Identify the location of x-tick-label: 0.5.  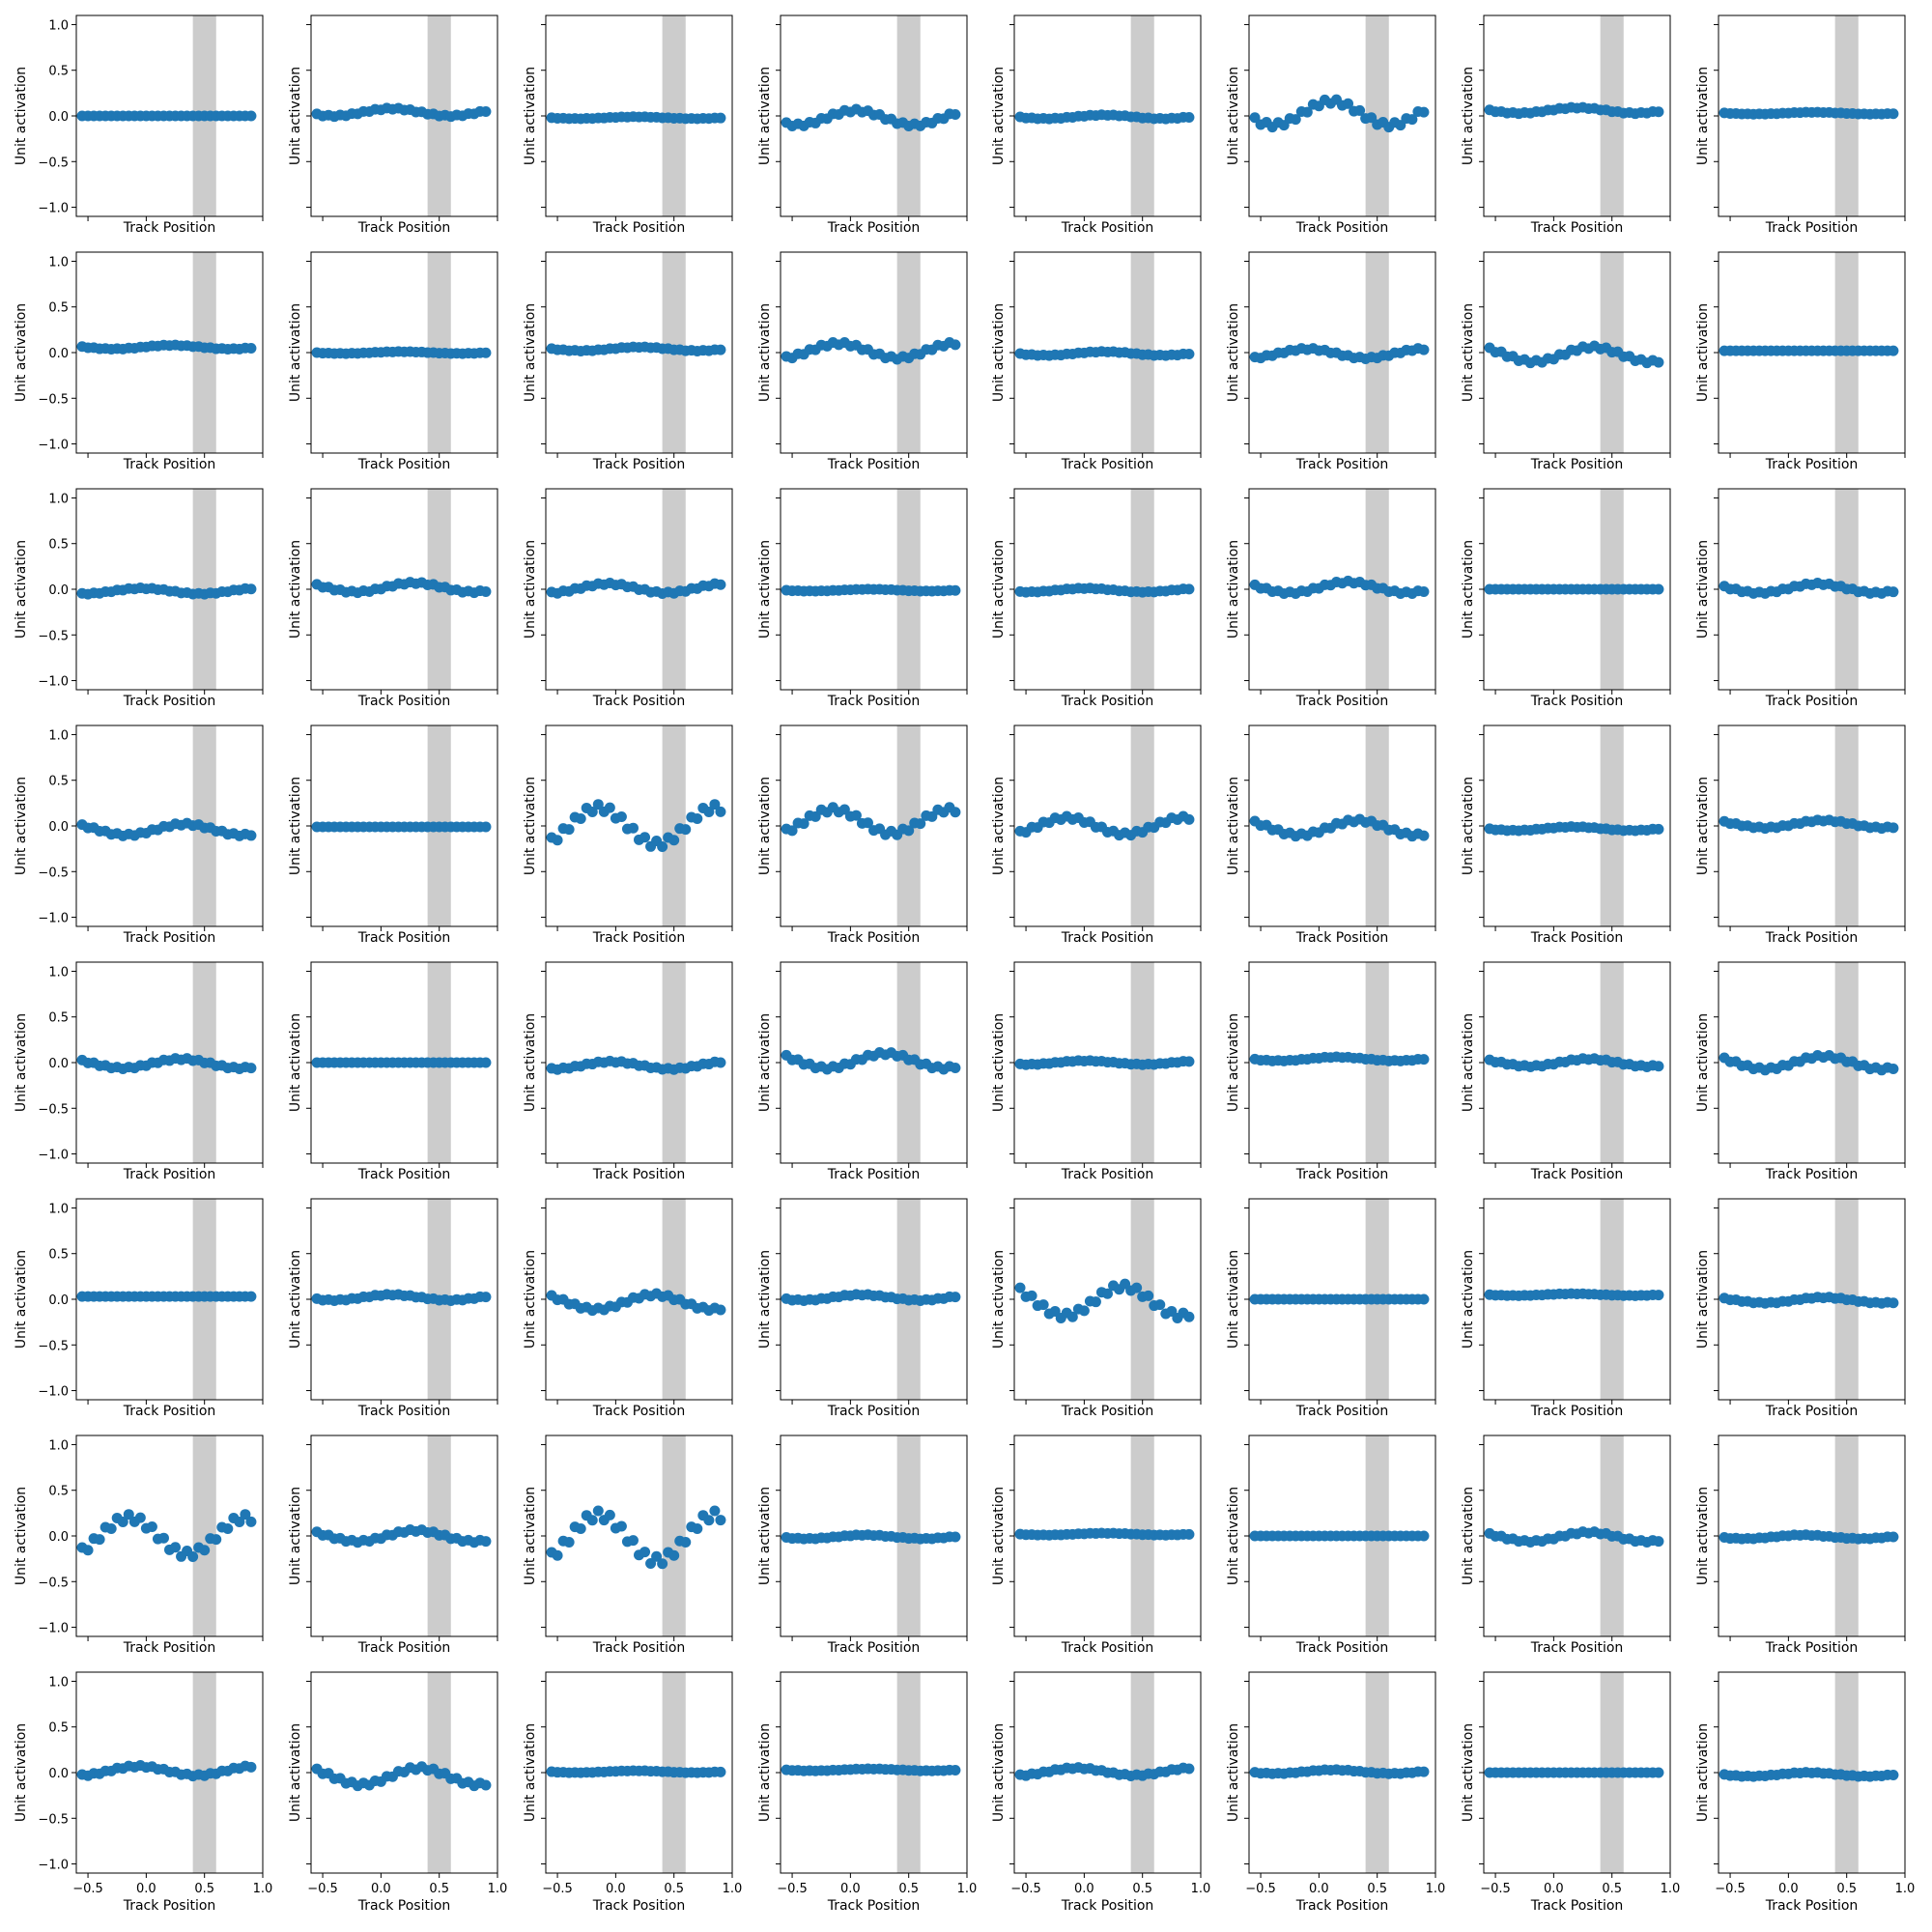
(439, 1889).